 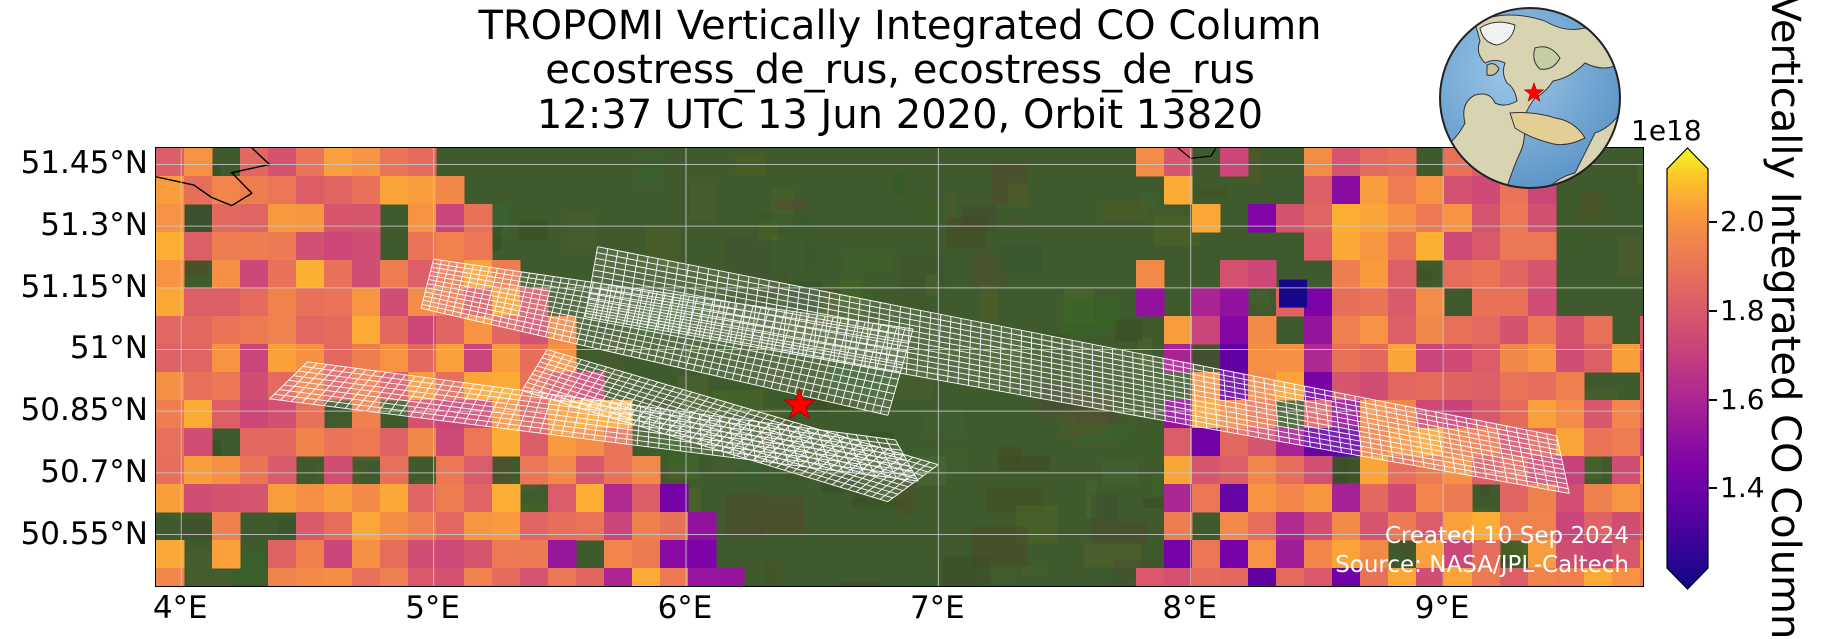 What do you see at coordinates (74, 163) in the screenshot?
I see `lat-tick-label: 51.45°N` at bounding box center [74, 163].